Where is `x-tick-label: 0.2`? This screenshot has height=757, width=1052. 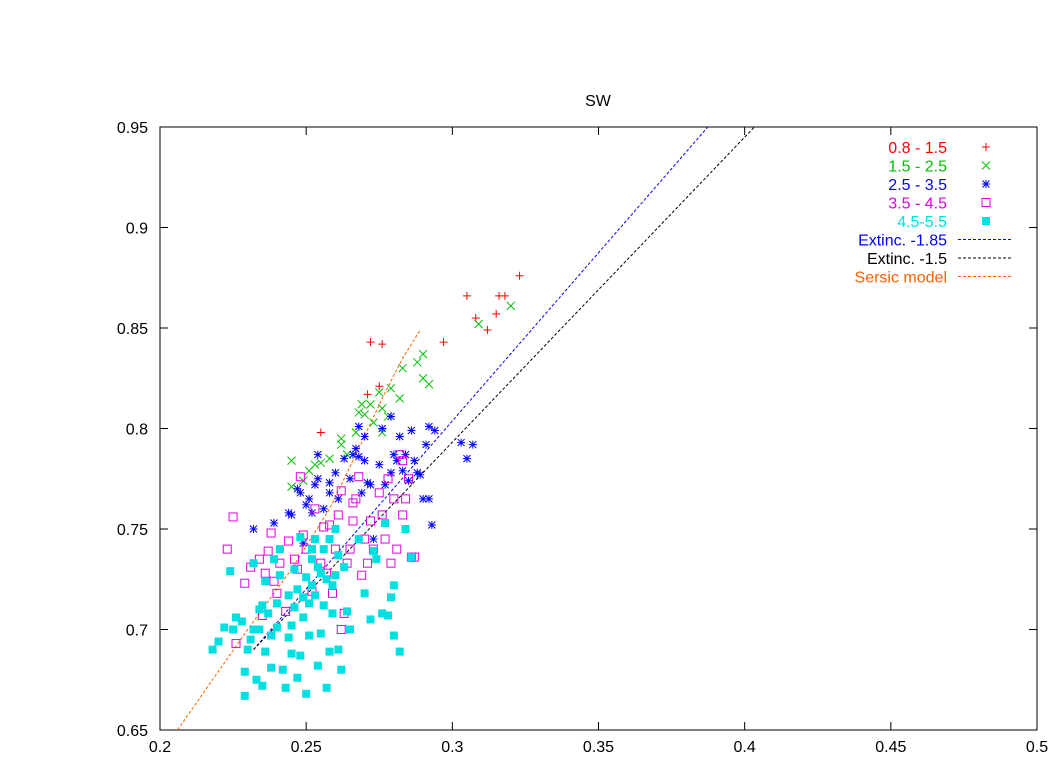 x-tick-label: 0.2 is located at coordinates (160, 747).